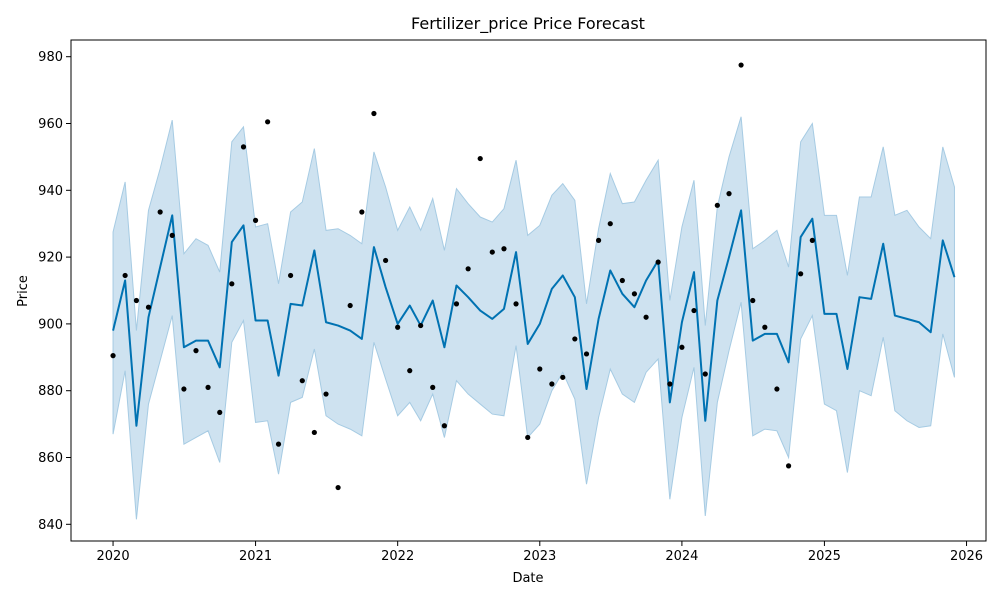 Image resolution: width=1000 pixels, height=604 pixels. Describe the element at coordinates (50, 124) in the screenshot. I see `y-tick-label: 960` at that location.